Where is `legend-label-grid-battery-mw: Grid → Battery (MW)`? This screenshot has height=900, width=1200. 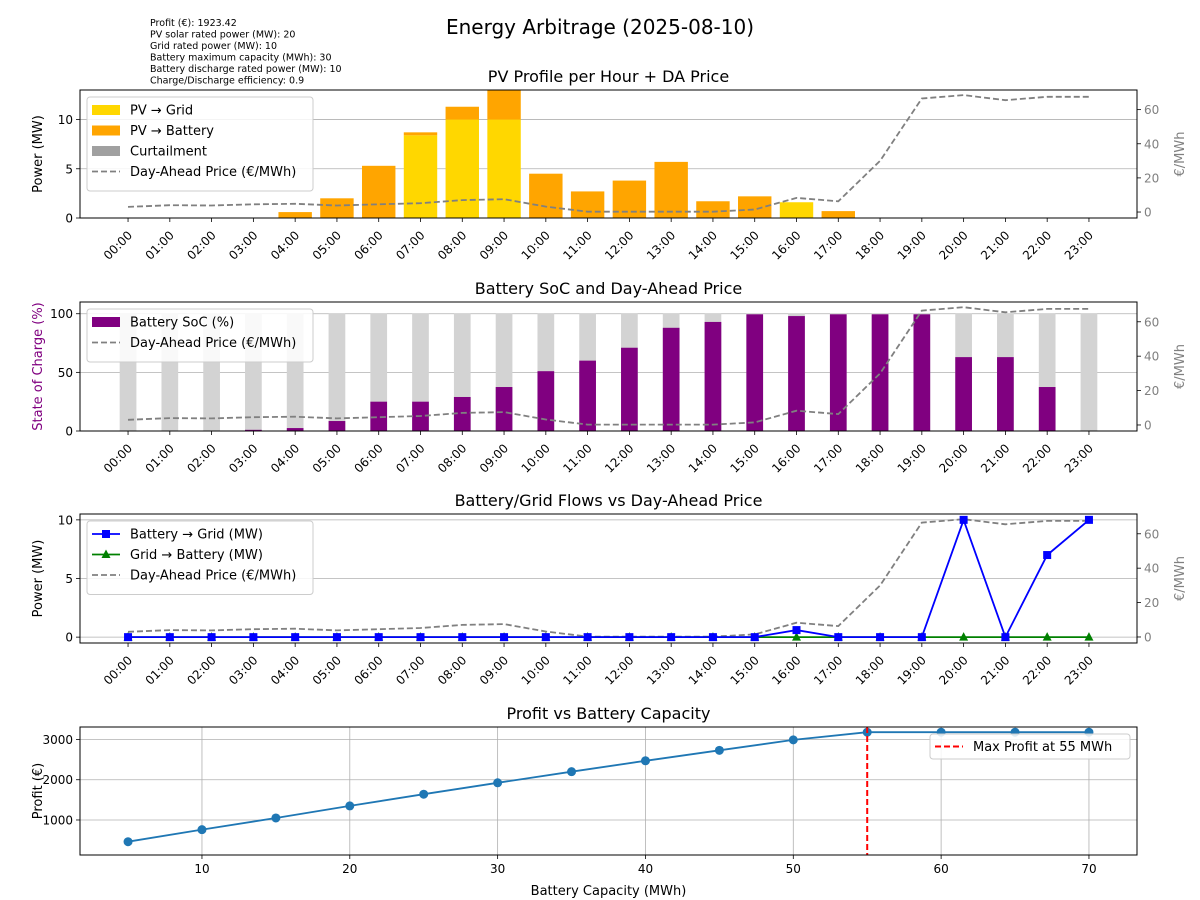
legend-label-grid-battery-mw: Grid → Battery (MW) is located at coordinates (196, 555).